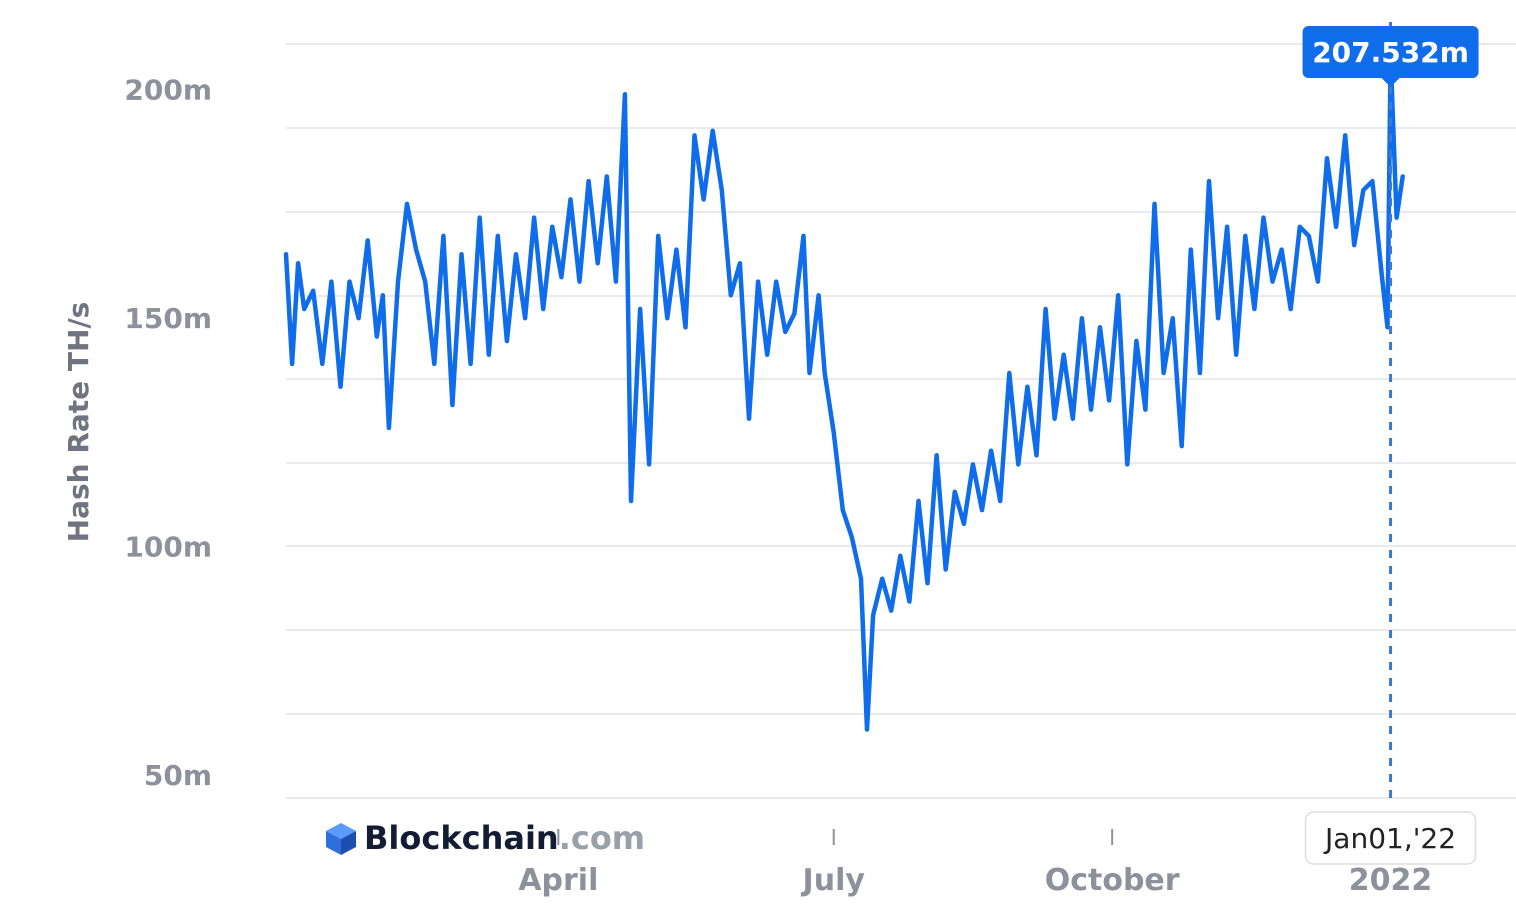 The height and width of the screenshot is (910, 1516). I want to click on y-tick-label: 50m, so click(178, 775).